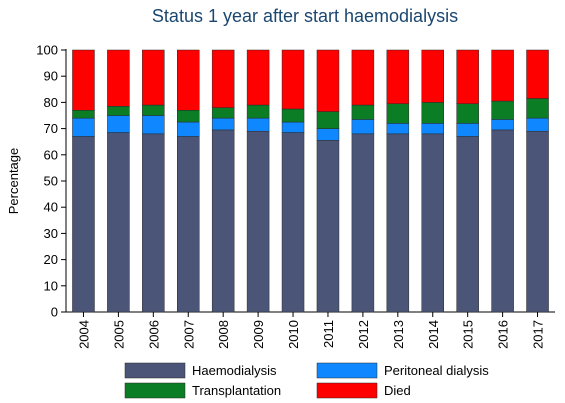  I want to click on y-tick-label: 0, so click(54, 312).